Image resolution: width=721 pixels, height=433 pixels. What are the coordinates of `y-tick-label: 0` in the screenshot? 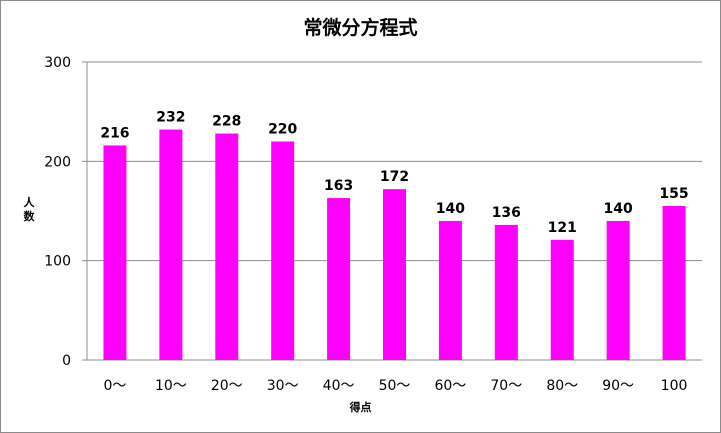 It's located at (66, 361).